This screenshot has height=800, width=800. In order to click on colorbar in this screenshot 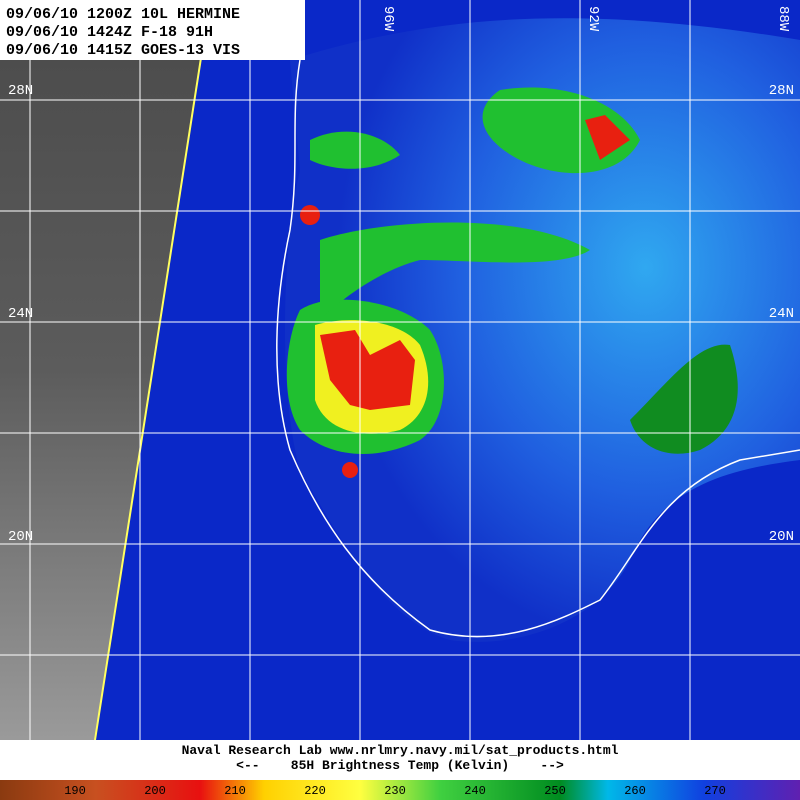, I will do `click(400, 790)`.